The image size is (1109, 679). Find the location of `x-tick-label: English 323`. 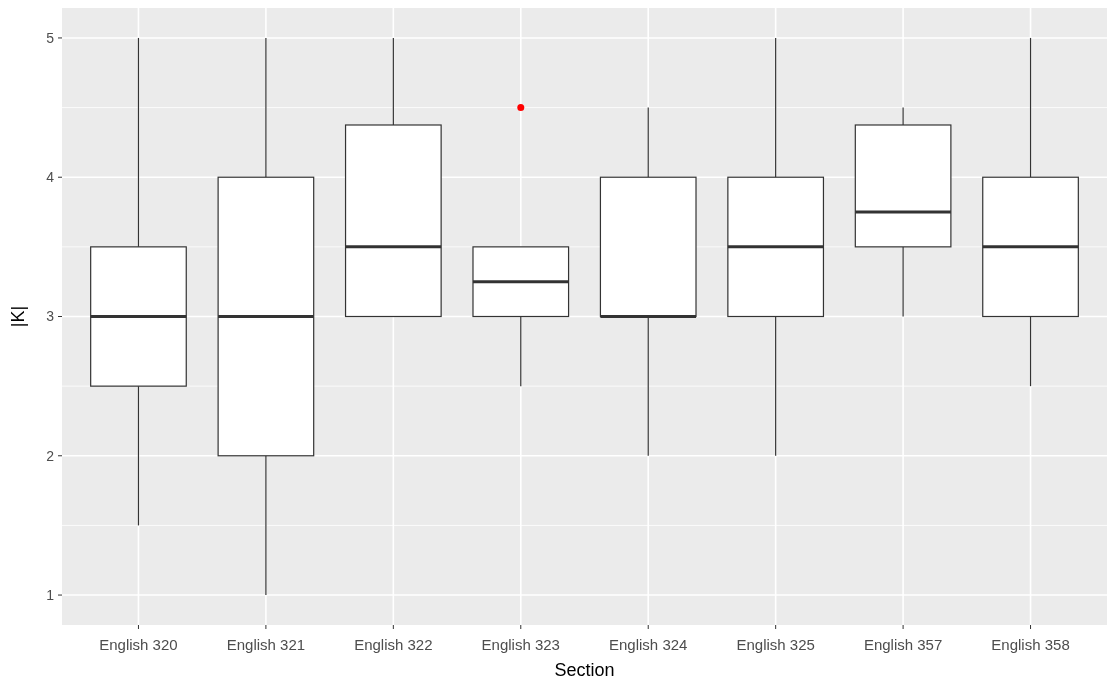

x-tick-label: English 323 is located at coordinates (520, 644).